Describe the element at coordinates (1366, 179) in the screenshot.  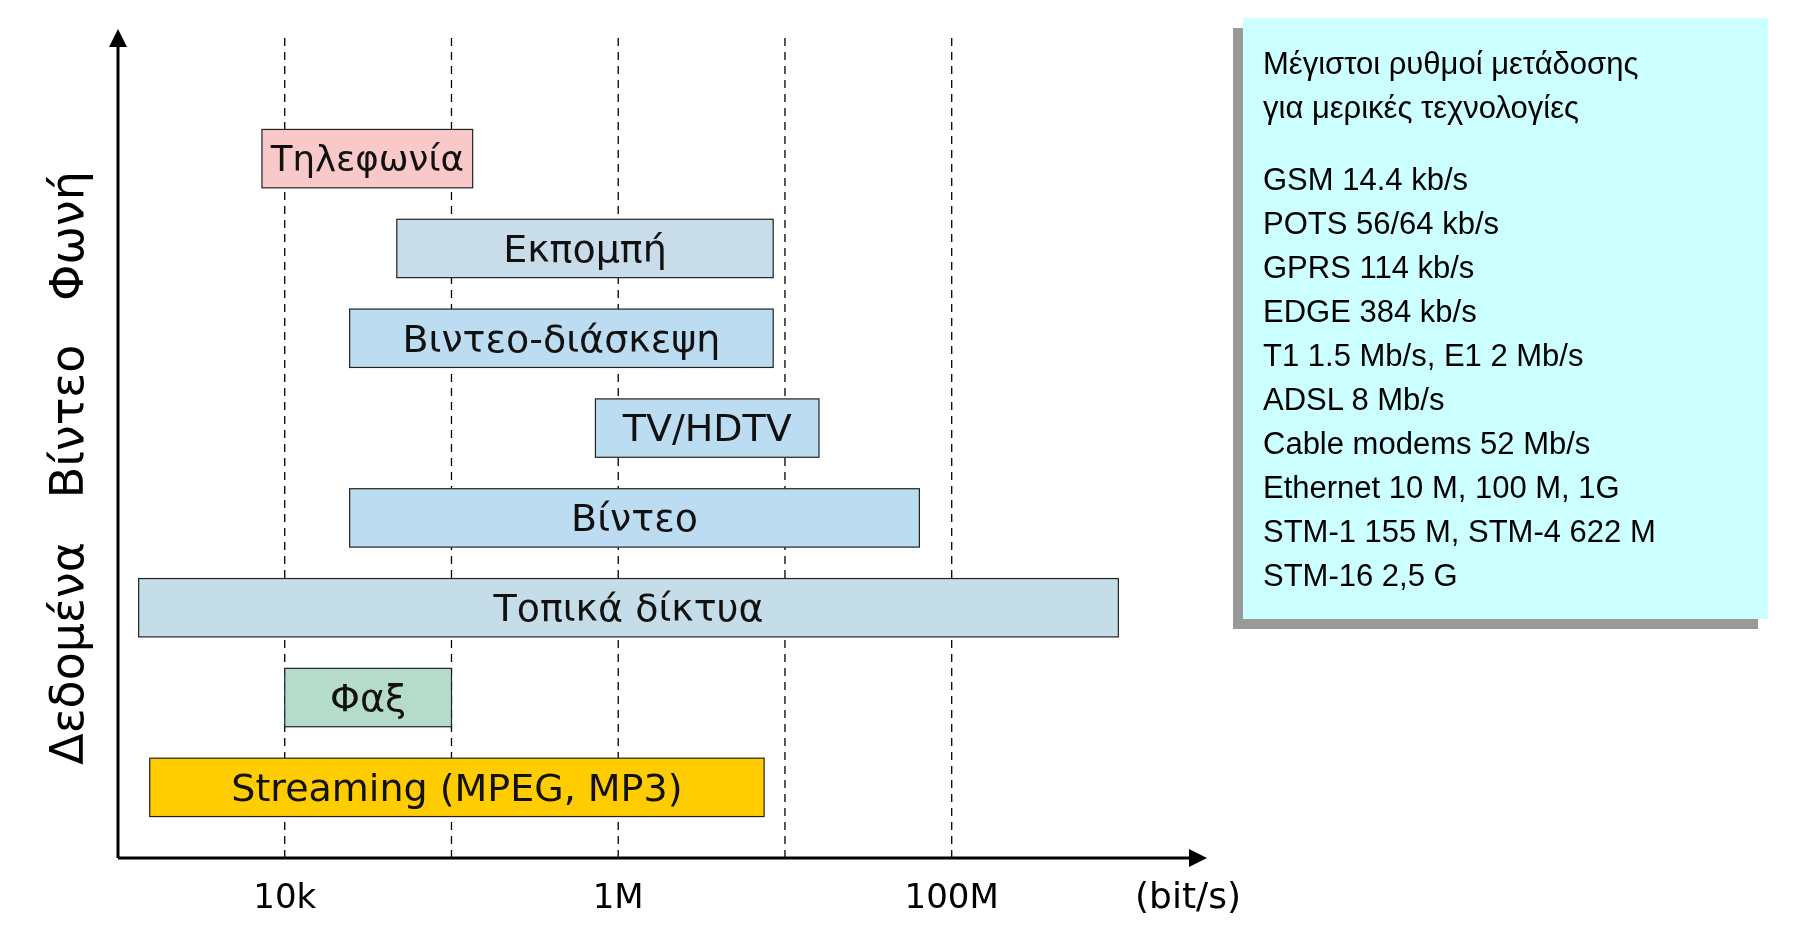
I see `text: GSM 14.4 kb/s` at that location.